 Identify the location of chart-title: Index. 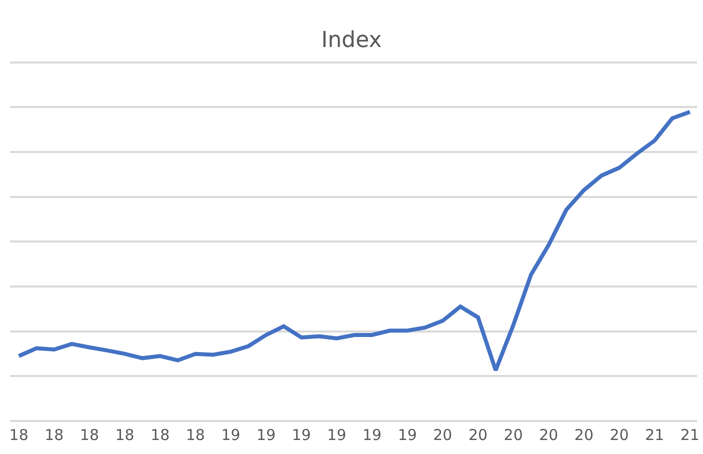
(351, 41).